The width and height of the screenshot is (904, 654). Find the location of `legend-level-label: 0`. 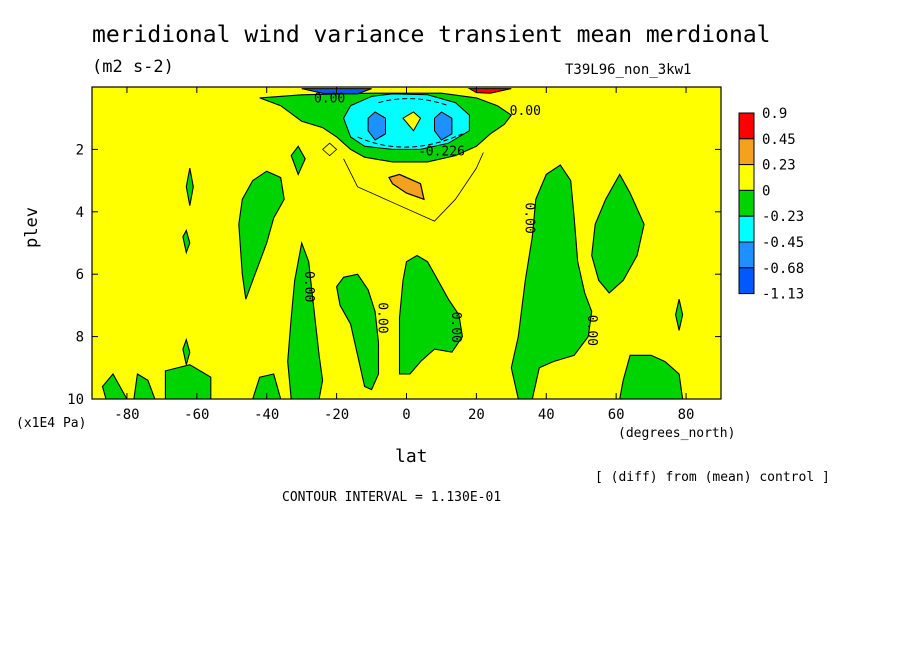

legend-level-label: 0 is located at coordinates (766, 191).